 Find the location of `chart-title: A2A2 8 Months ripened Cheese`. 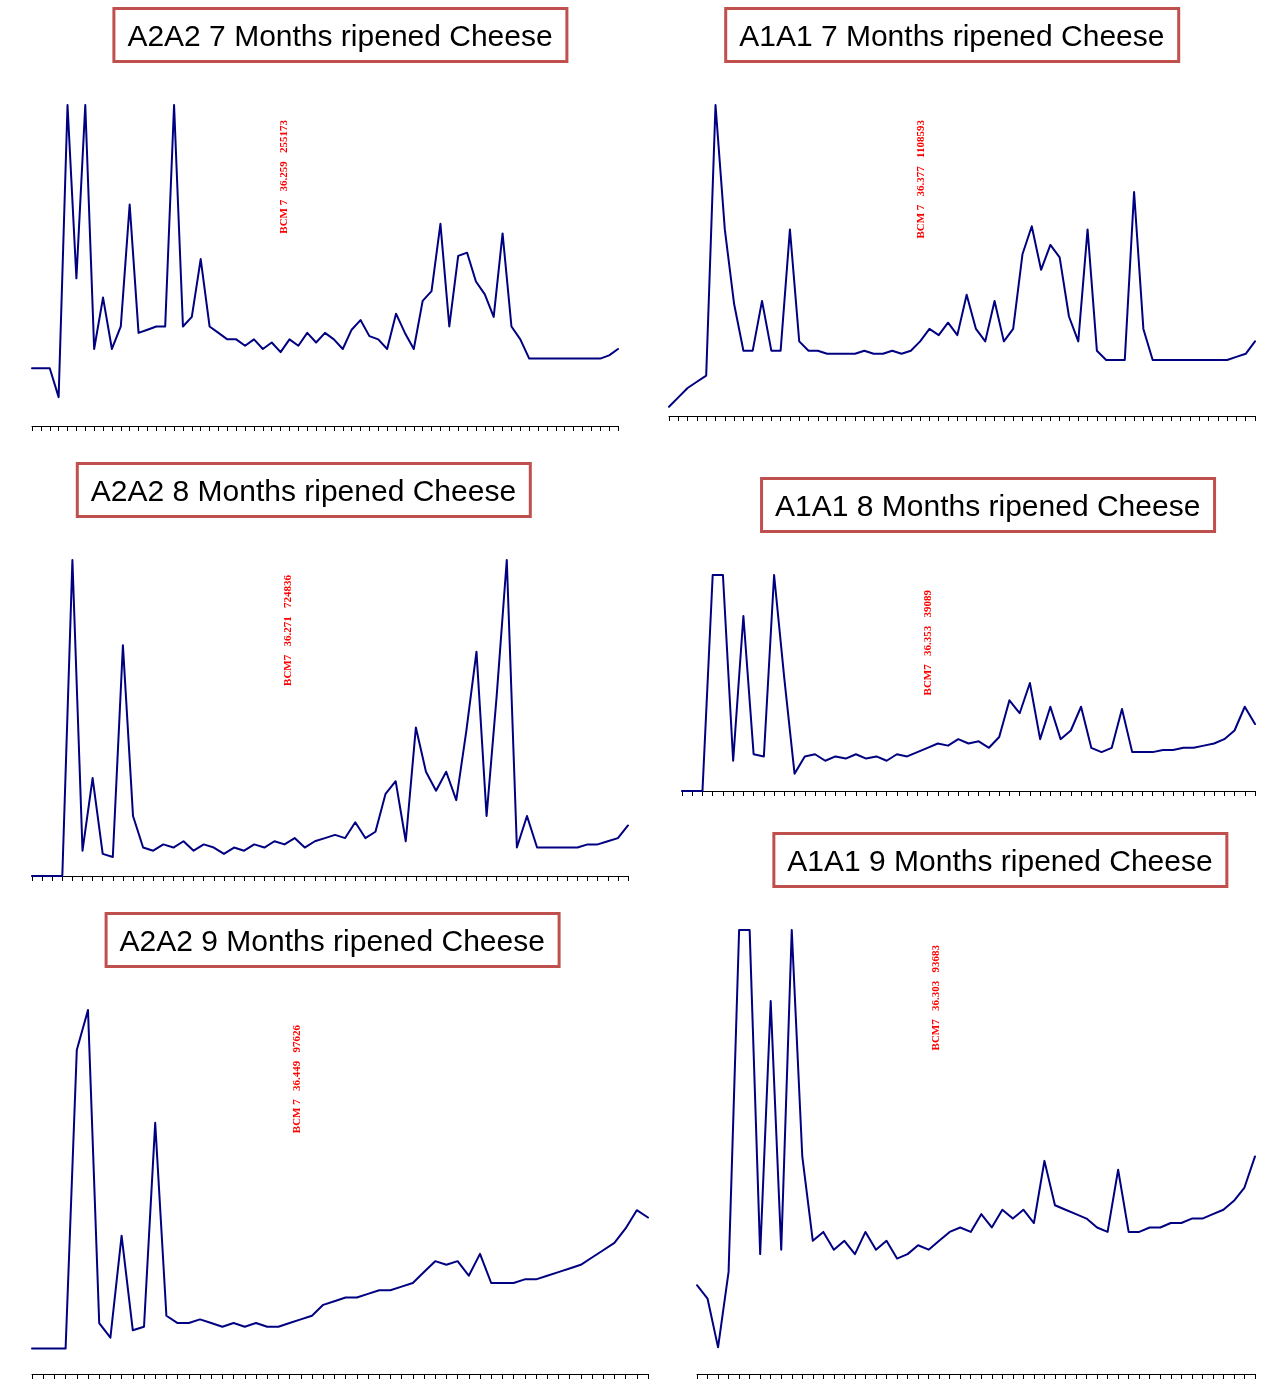

chart-title: A2A2 8 Months ripened Cheese is located at coordinates (303, 490).